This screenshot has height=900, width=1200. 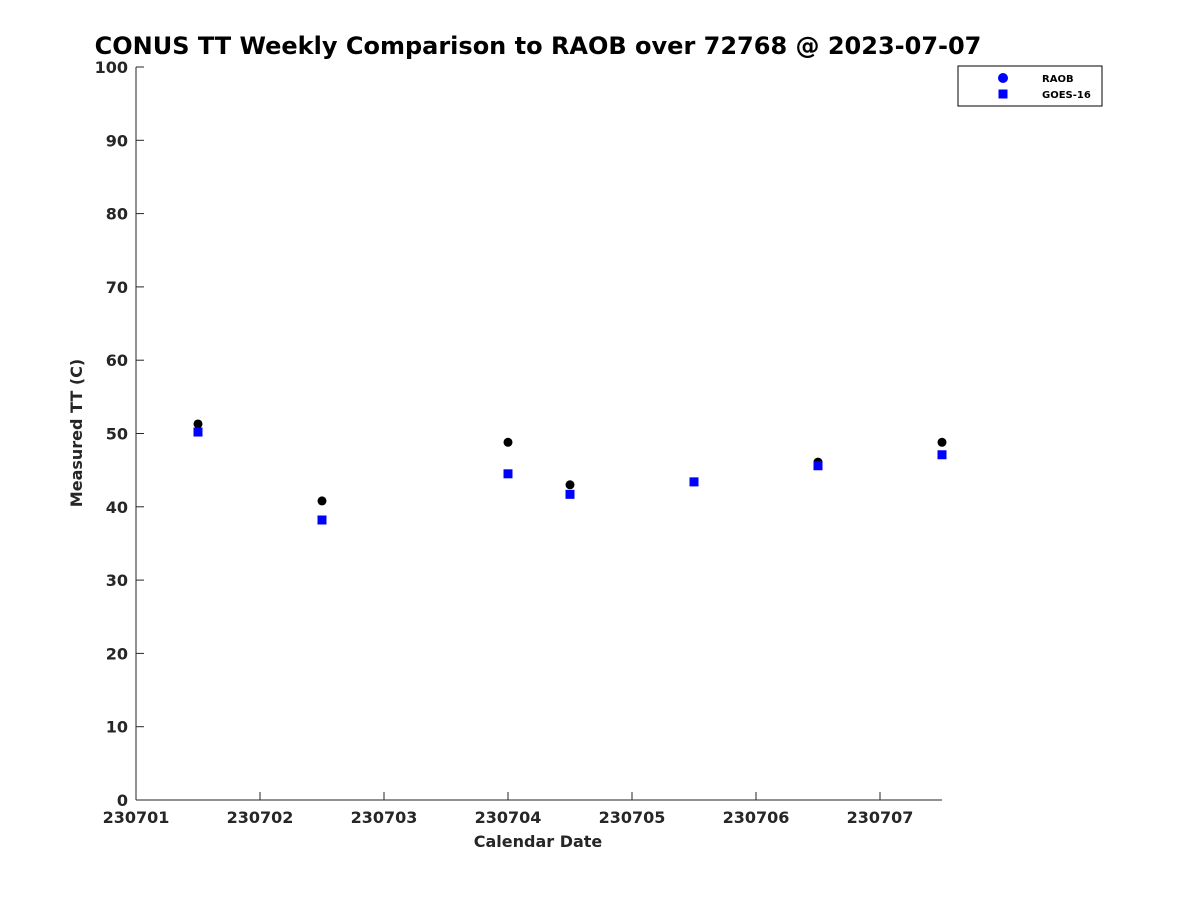 What do you see at coordinates (117, 360) in the screenshot?
I see `y-tick-label: 60` at bounding box center [117, 360].